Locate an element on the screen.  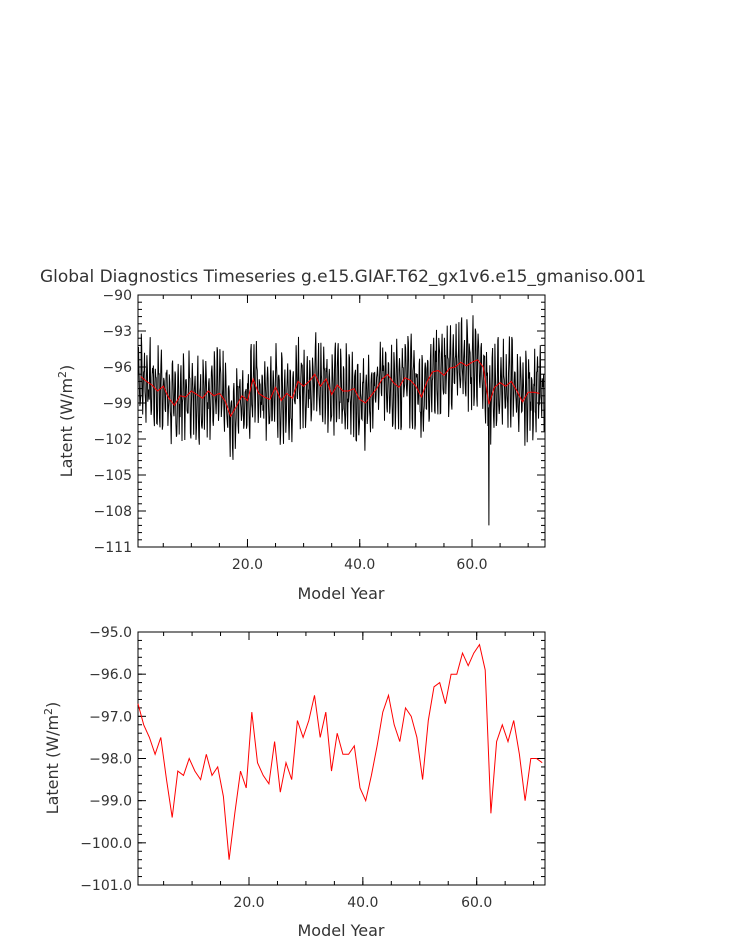
bottom-y-tick-label: −95.0 is located at coordinates (110, 633).